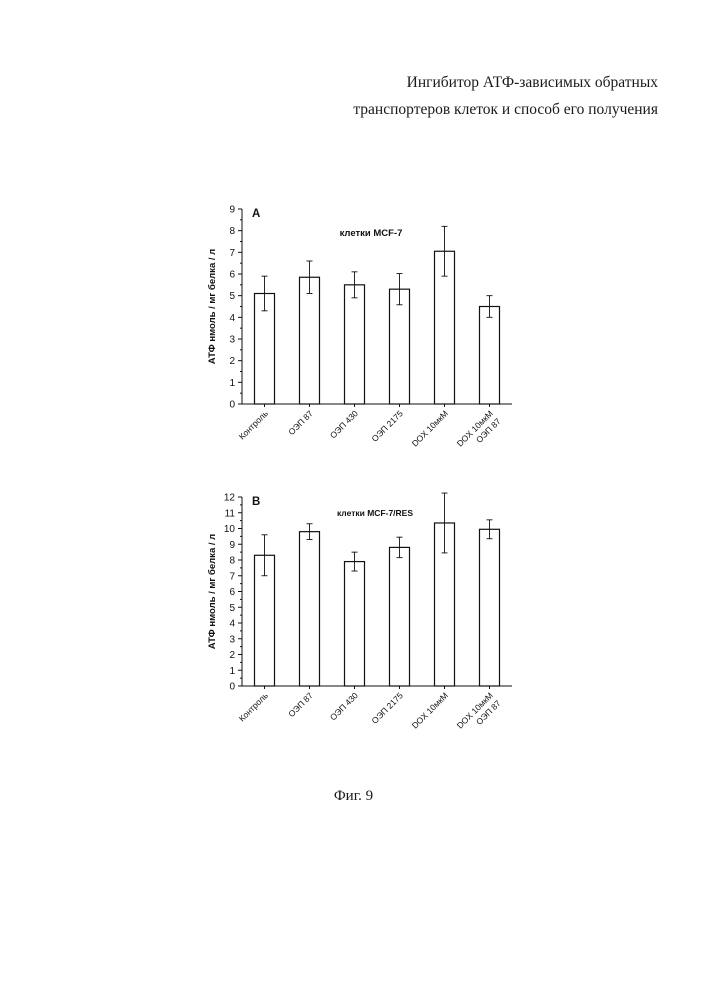 The width and height of the screenshot is (707, 1000). Describe the element at coordinates (232, 608) in the screenshot. I see `chart-1-y-tick-label: 5` at that location.